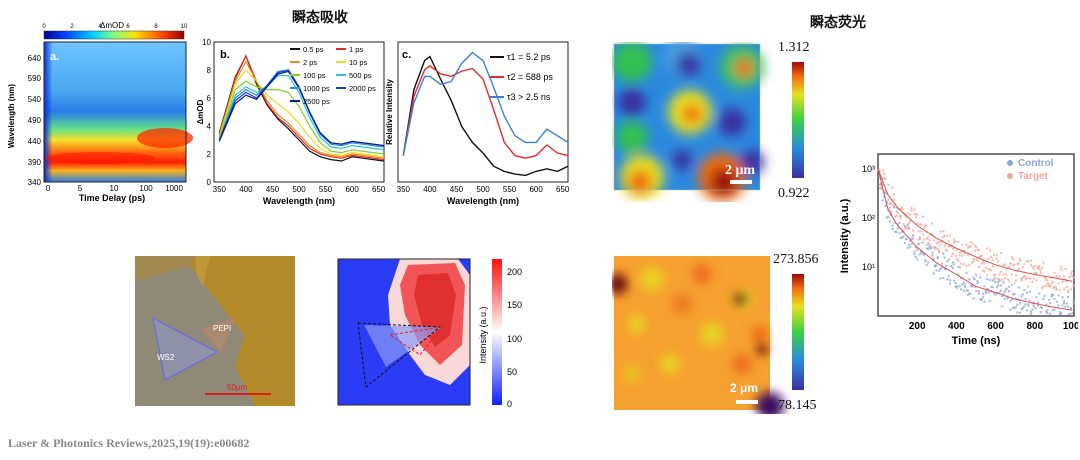  Describe the element at coordinates (246, 189) in the screenshot. I see `x-tick-label: 400` at that location.